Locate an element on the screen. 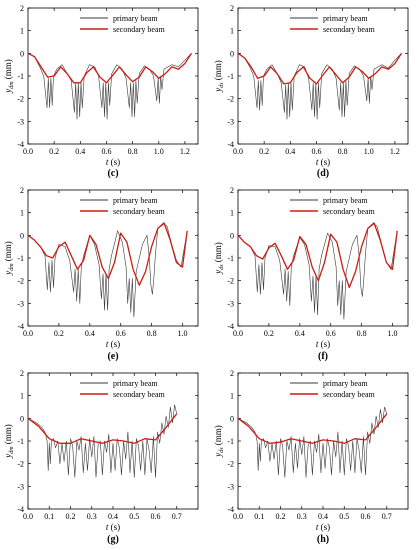 The height and width of the screenshot is (550, 417). x-tick-label: 1.2 is located at coordinates (185, 151).